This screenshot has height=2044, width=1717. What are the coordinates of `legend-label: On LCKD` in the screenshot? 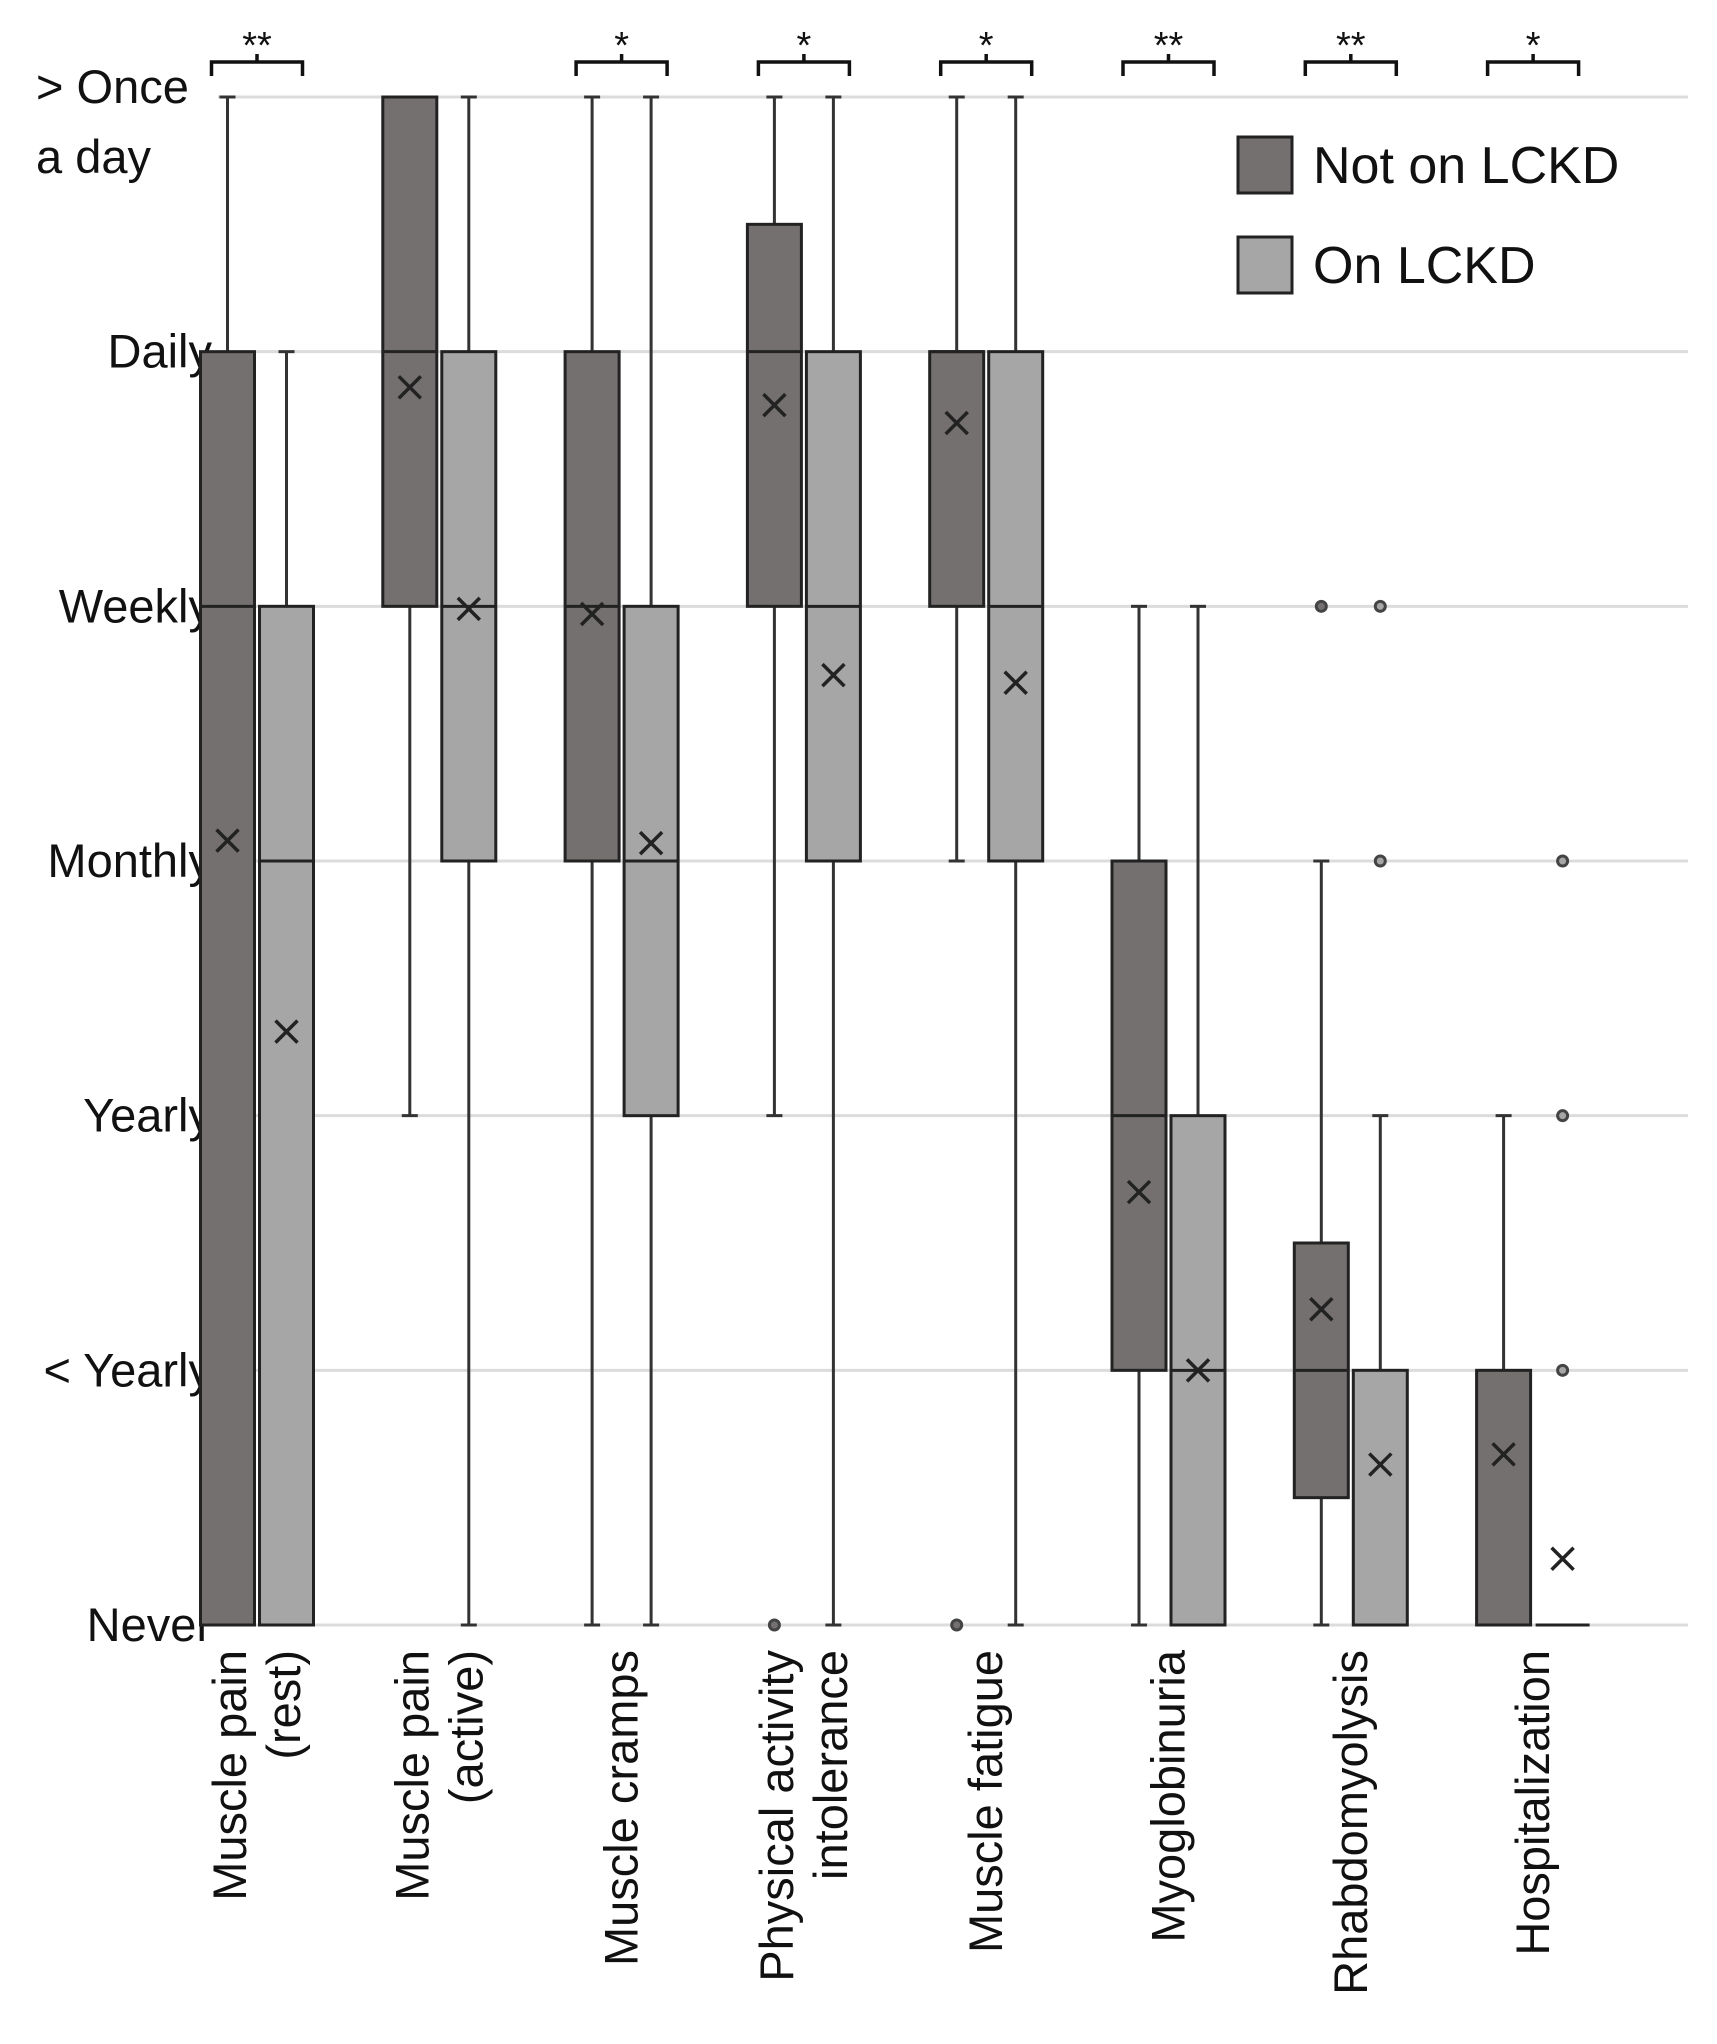 It's located at (1424, 266).